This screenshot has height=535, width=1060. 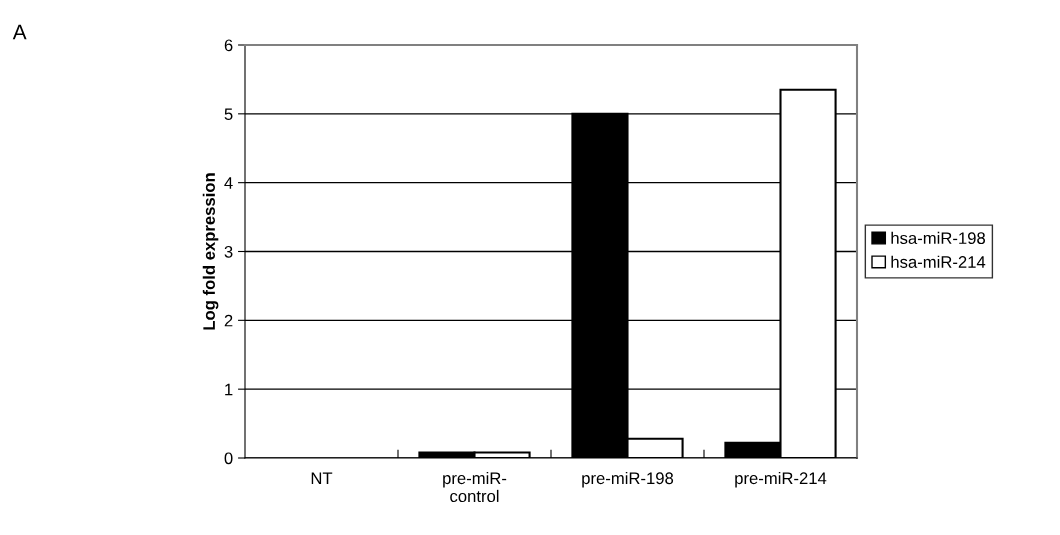 I want to click on y-tick-label: 1, so click(x=229, y=389).